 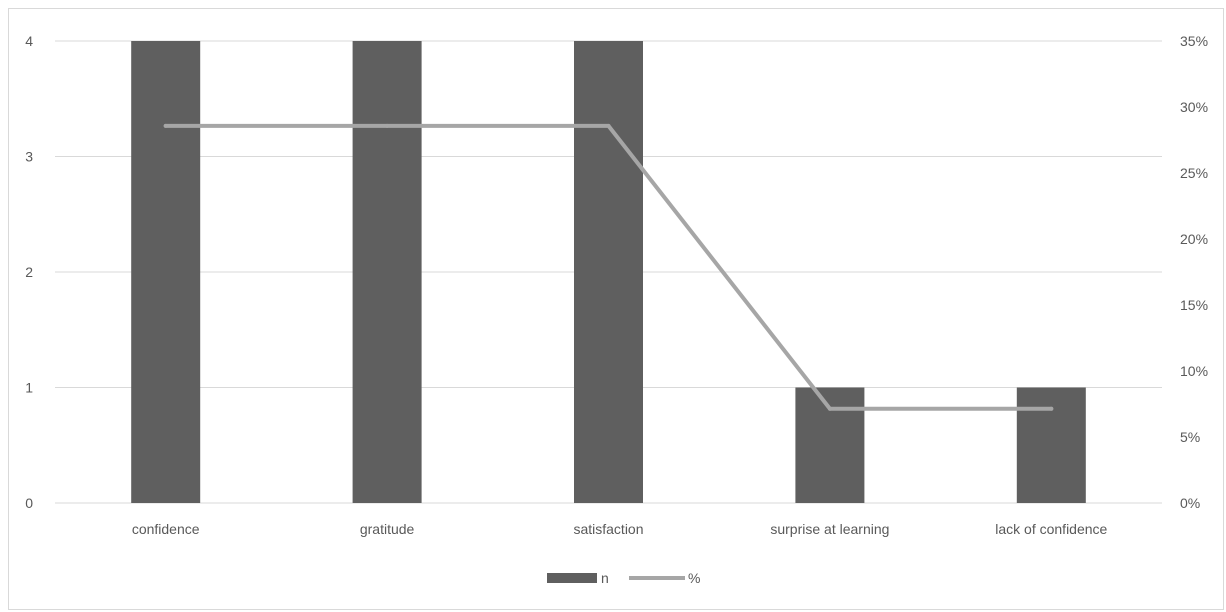 I want to click on legend-label-n: n, so click(x=605, y=578).